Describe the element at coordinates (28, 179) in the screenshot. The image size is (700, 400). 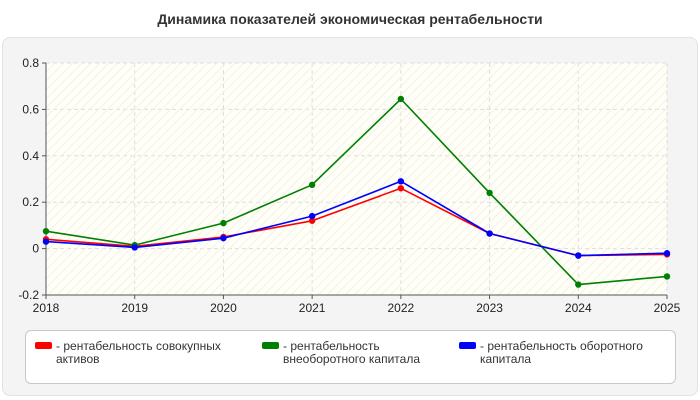
I see `y-tick-labels: -0.2 0 0.2 0.4 0.6 0.8` at that location.